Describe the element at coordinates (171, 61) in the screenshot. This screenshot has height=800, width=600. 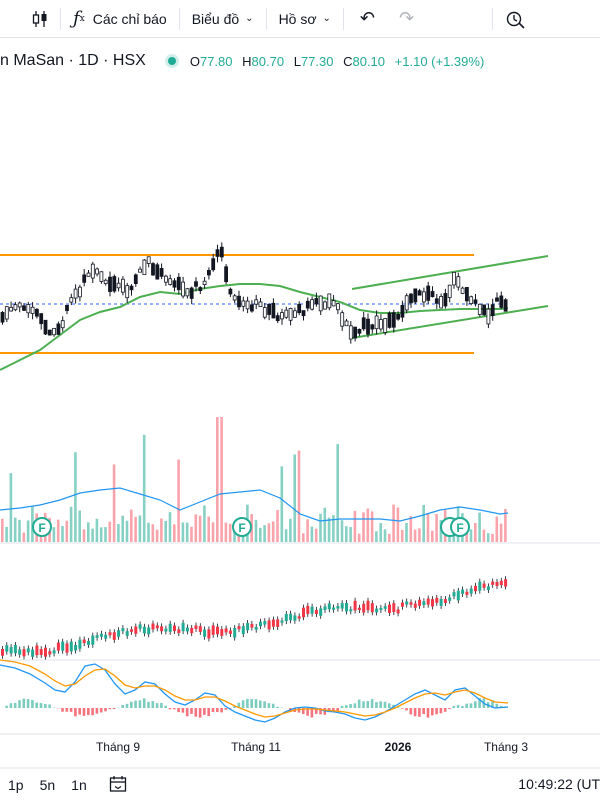
I see `market-status-dot` at that location.